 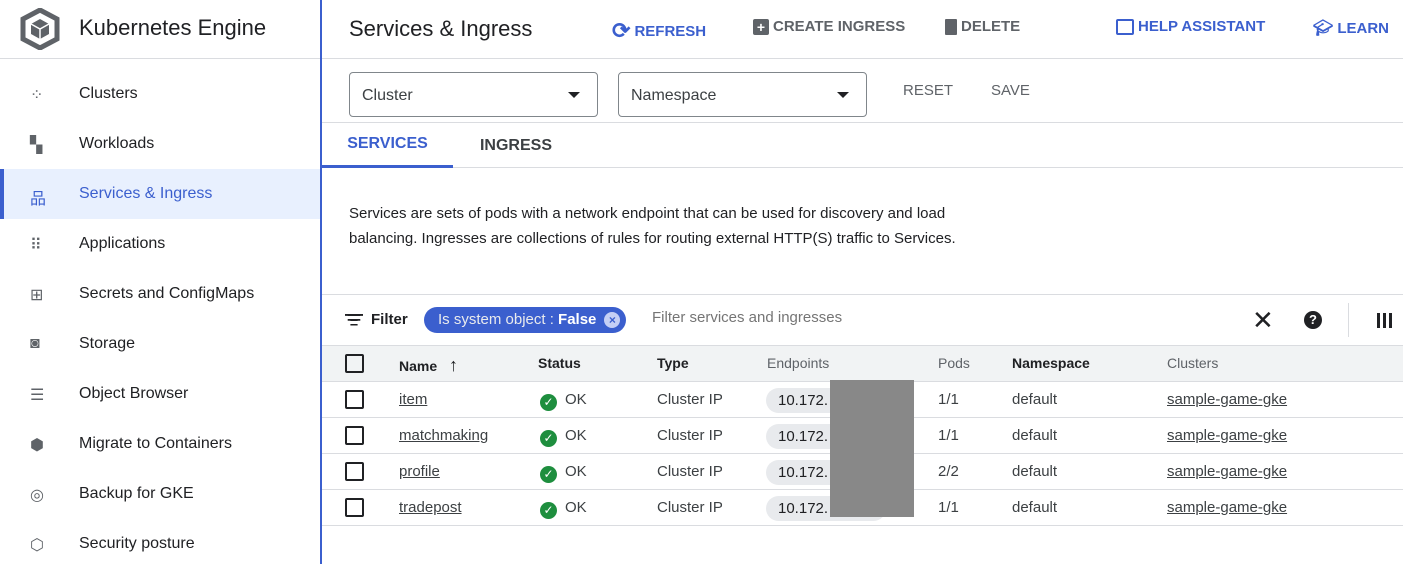 What do you see at coordinates (413, 399) in the screenshot?
I see `service-name-link: item` at bounding box center [413, 399].